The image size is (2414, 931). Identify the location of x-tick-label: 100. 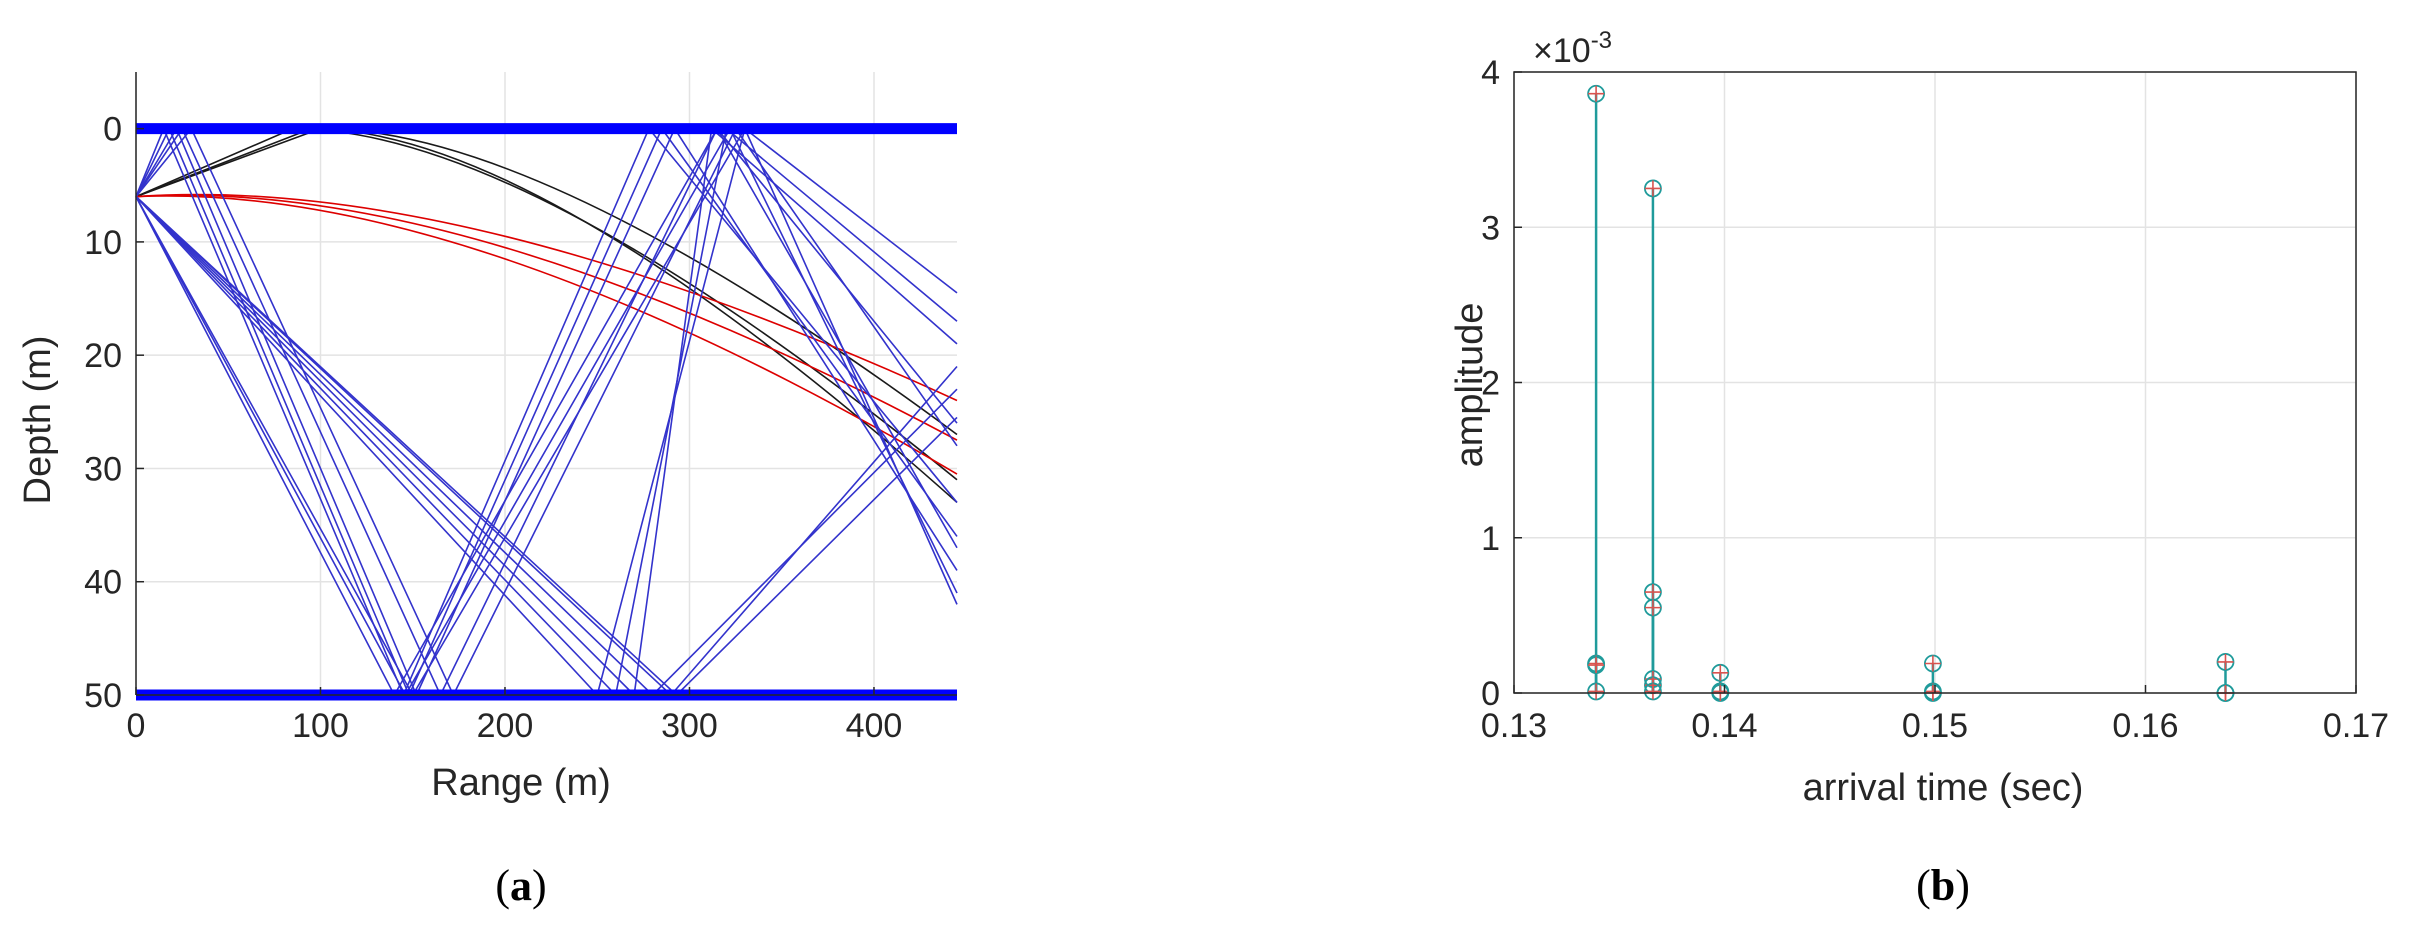
(320, 726).